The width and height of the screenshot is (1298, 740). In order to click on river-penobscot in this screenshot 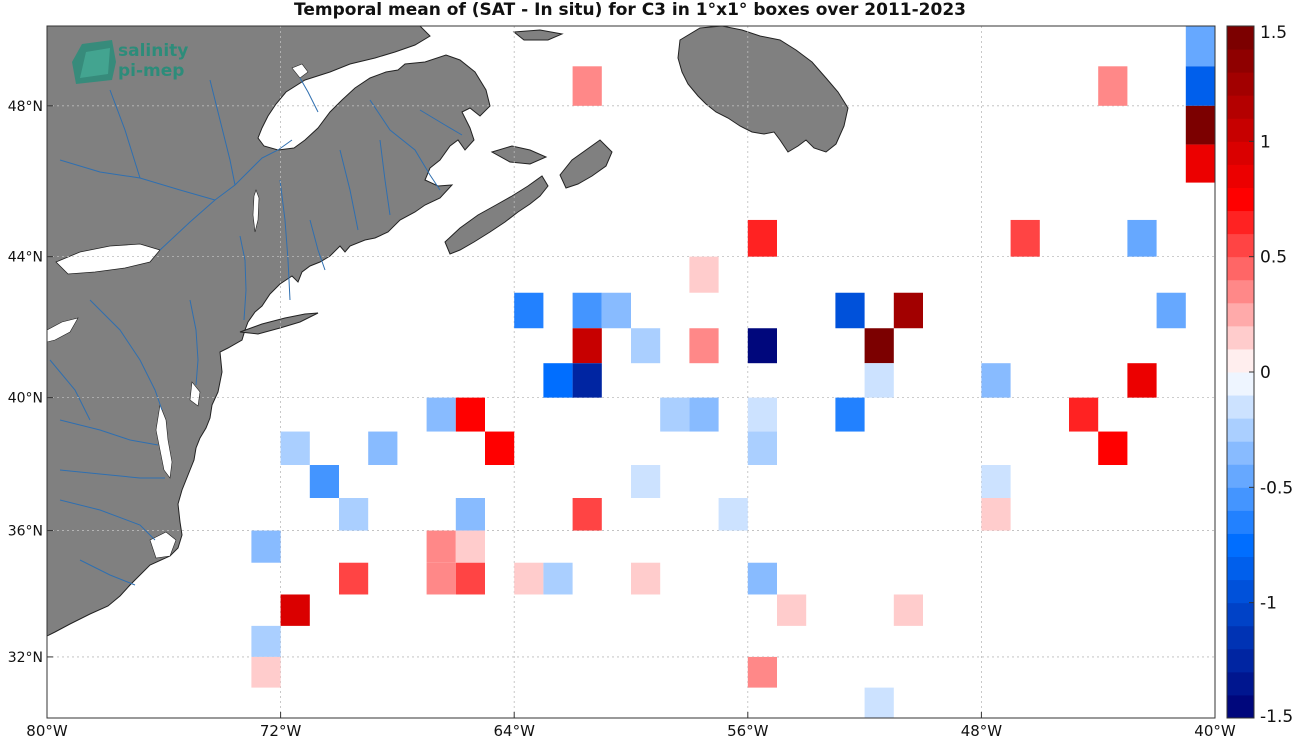, I will do `click(385, 177)`.